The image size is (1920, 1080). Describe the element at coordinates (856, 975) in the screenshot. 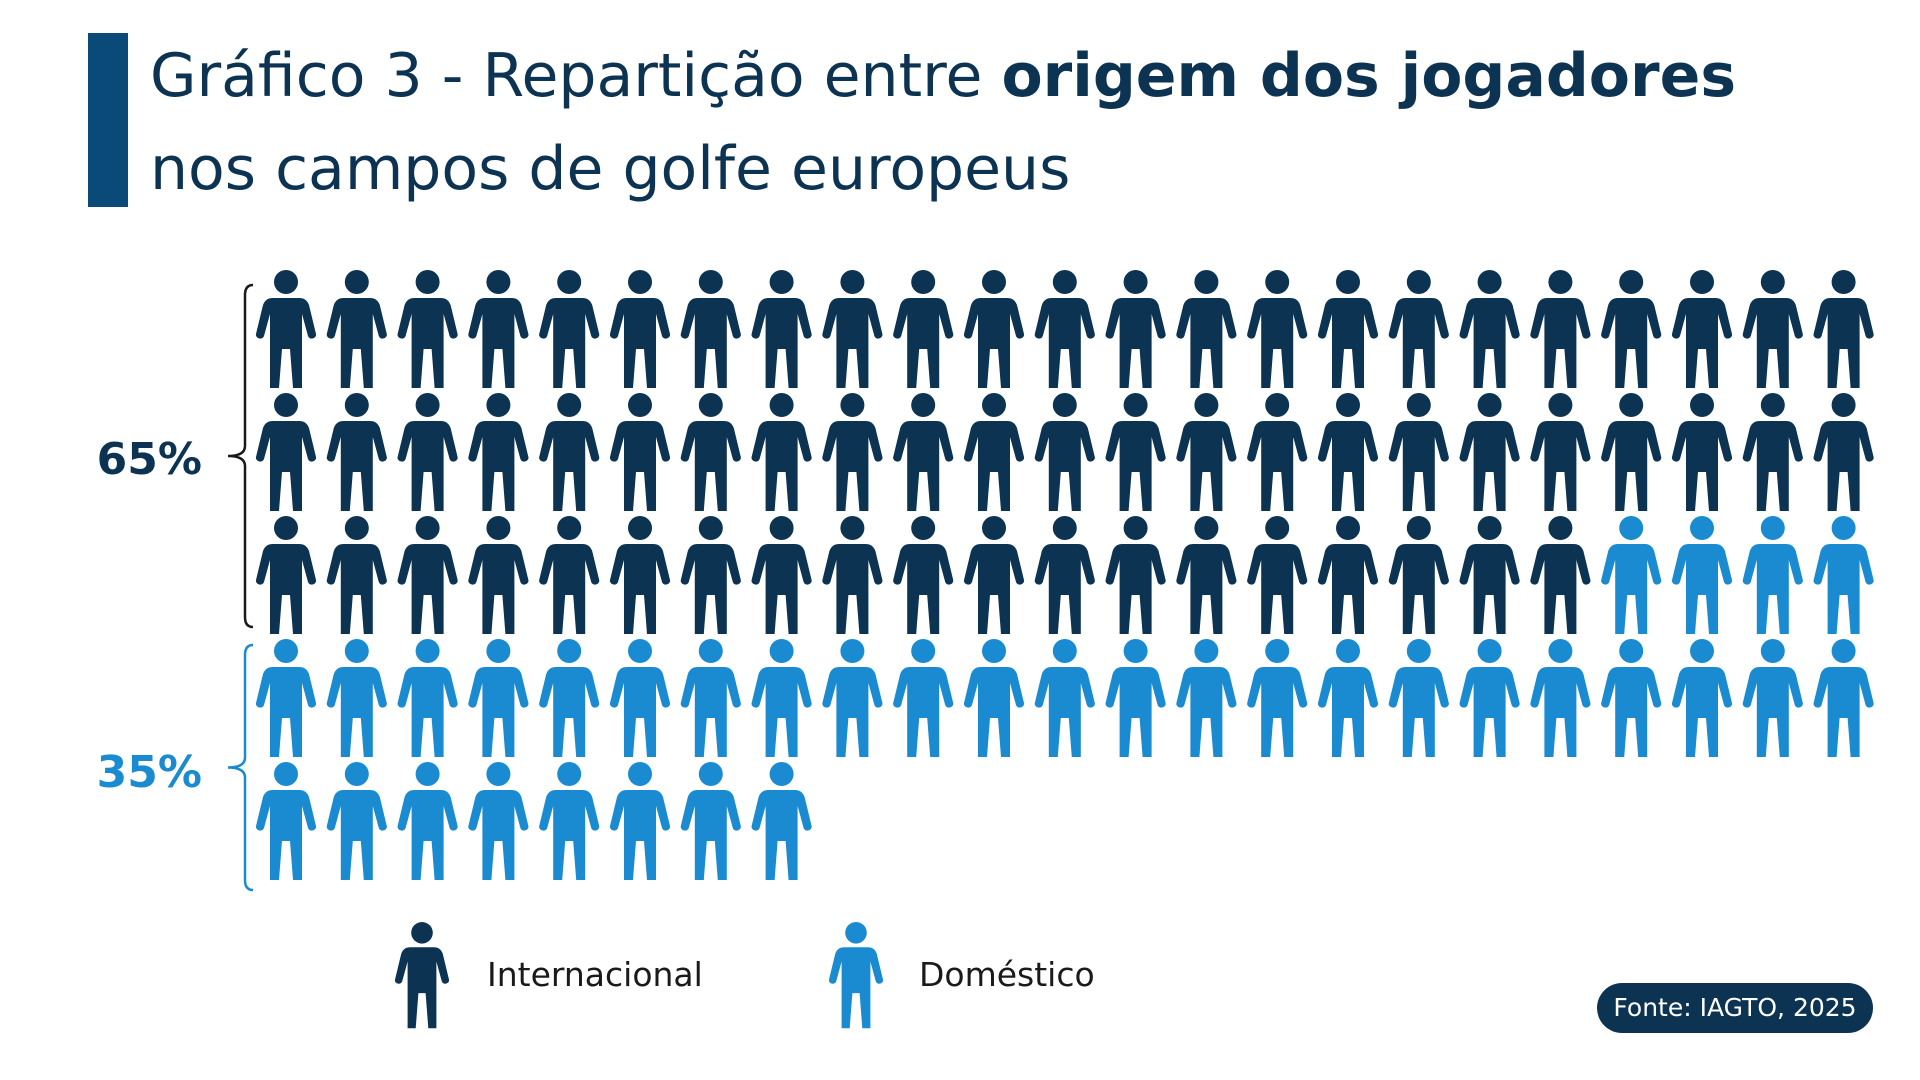

I see `legend-icon-domestico` at that location.